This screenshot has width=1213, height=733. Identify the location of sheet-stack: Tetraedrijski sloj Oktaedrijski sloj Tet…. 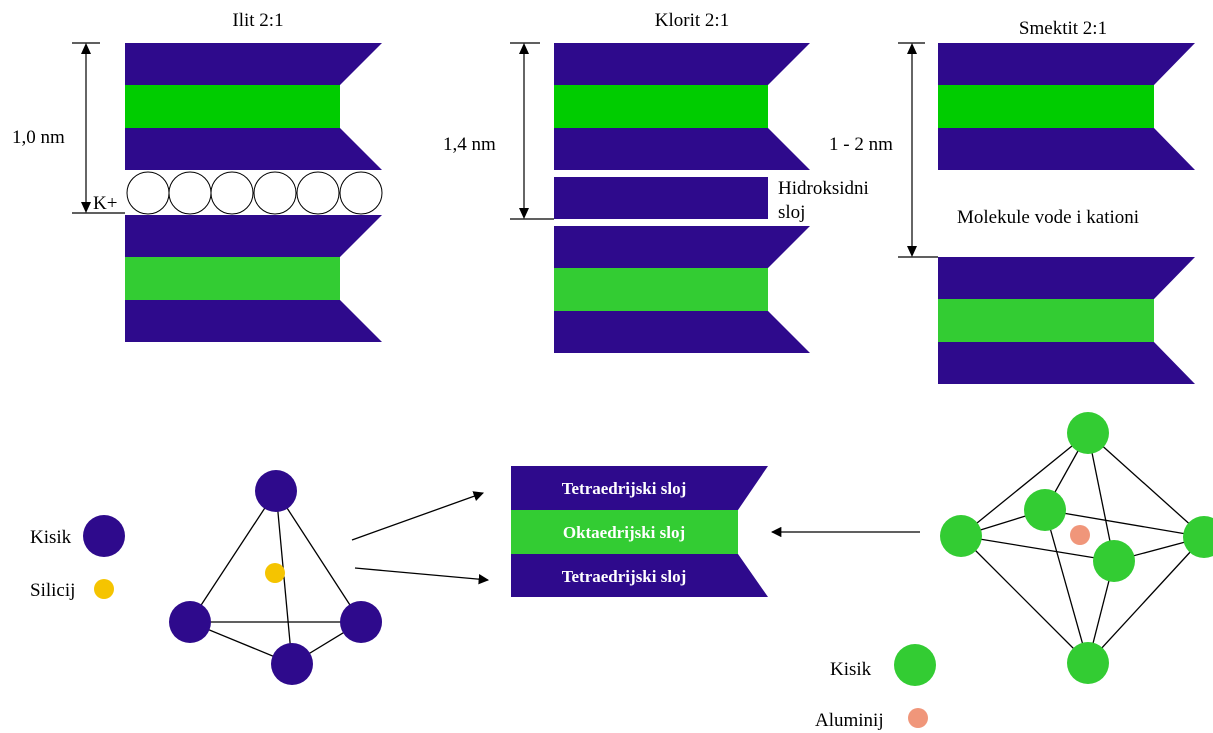
(639, 531).